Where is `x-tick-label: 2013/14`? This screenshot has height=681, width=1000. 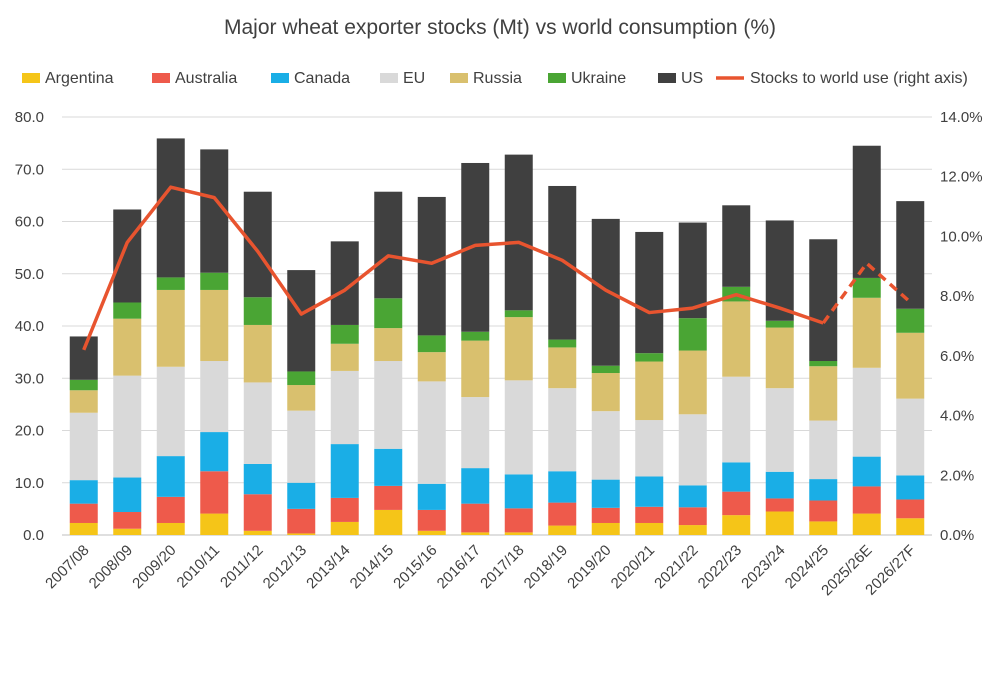
x-tick-label: 2013/14 is located at coordinates (328, 567).